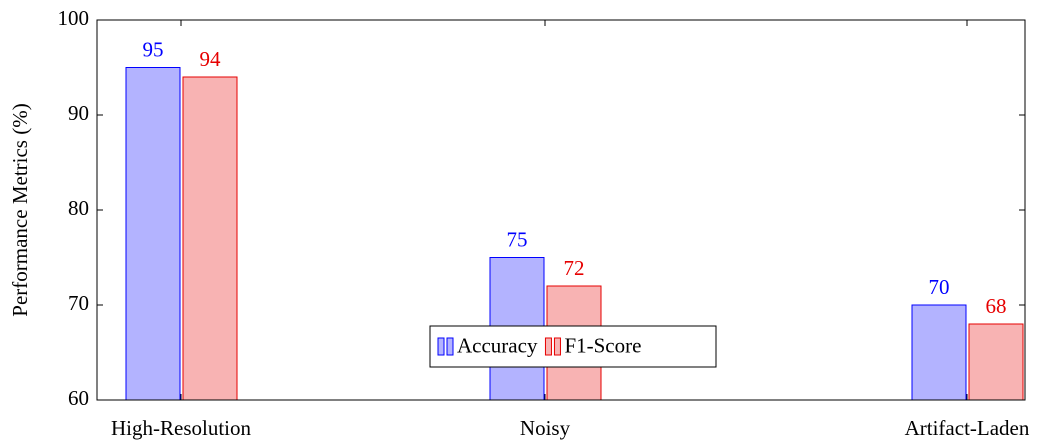  Describe the element at coordinates (211, 59) in the screenshot. I see `data-label: 94` at that location.